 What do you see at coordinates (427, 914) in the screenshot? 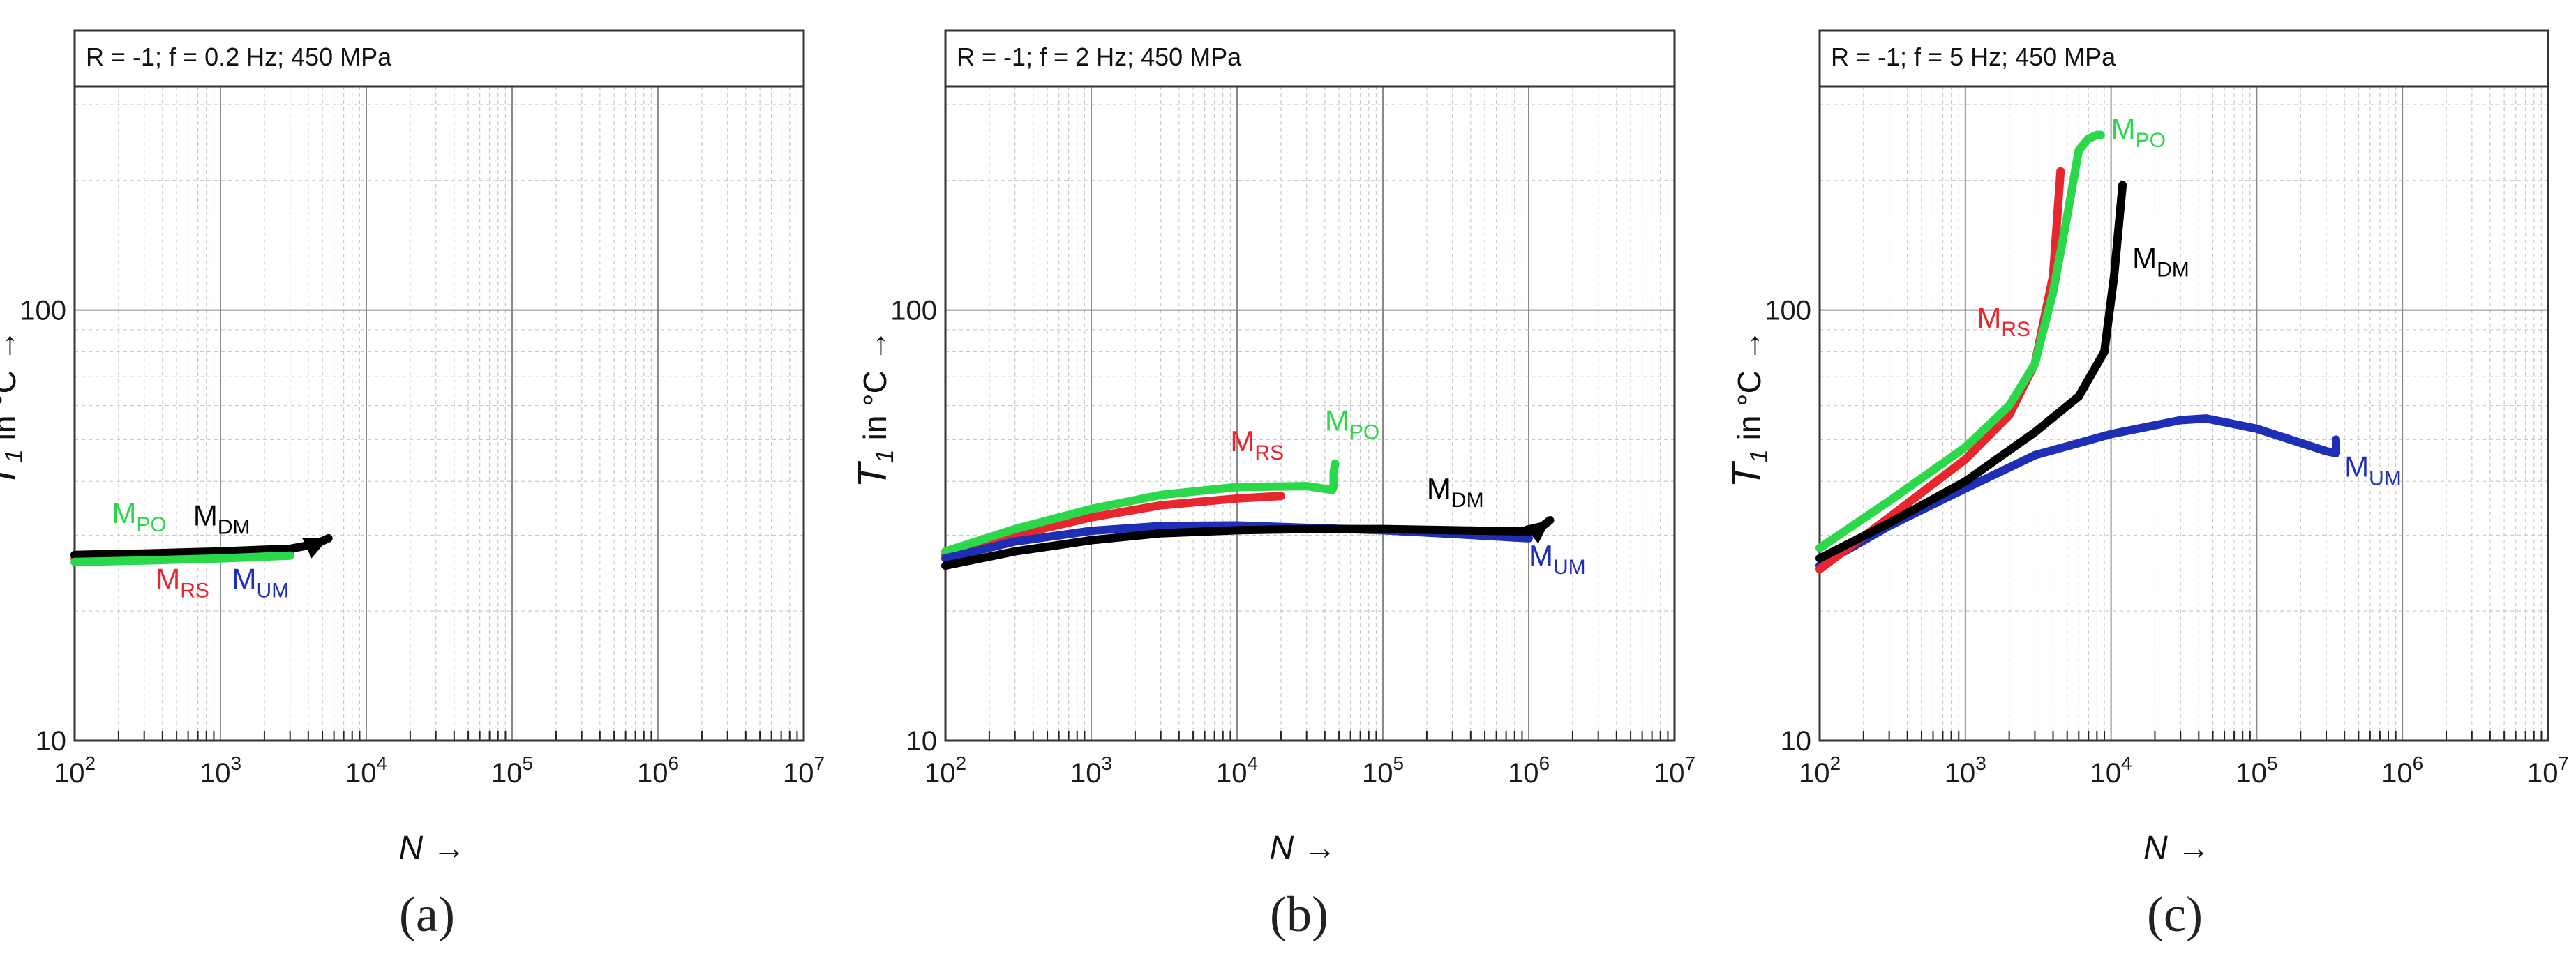
I see `panel-caption: (a)` at bounding box center [427, 914].